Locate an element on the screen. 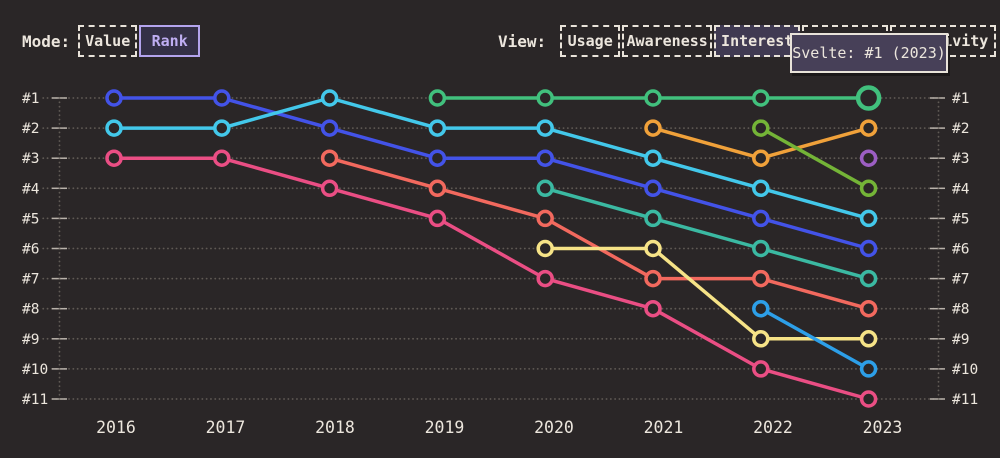  mode-toggle-group: Mode: Value Rank is located at coordinates (111, 41).